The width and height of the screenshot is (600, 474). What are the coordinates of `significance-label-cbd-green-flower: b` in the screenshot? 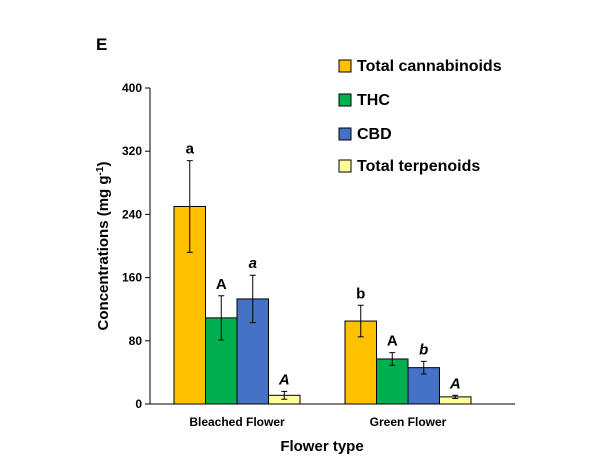 It's located at (423, 349).